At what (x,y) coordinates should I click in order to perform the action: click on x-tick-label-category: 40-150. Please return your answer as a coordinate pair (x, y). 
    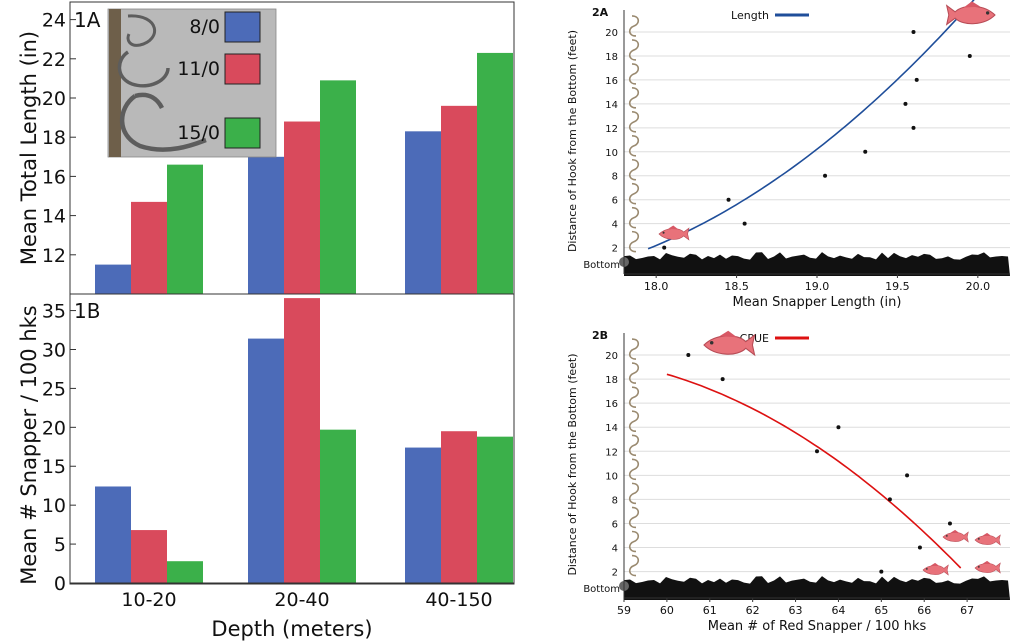
    Looking at the image, I should click on (458, 600).